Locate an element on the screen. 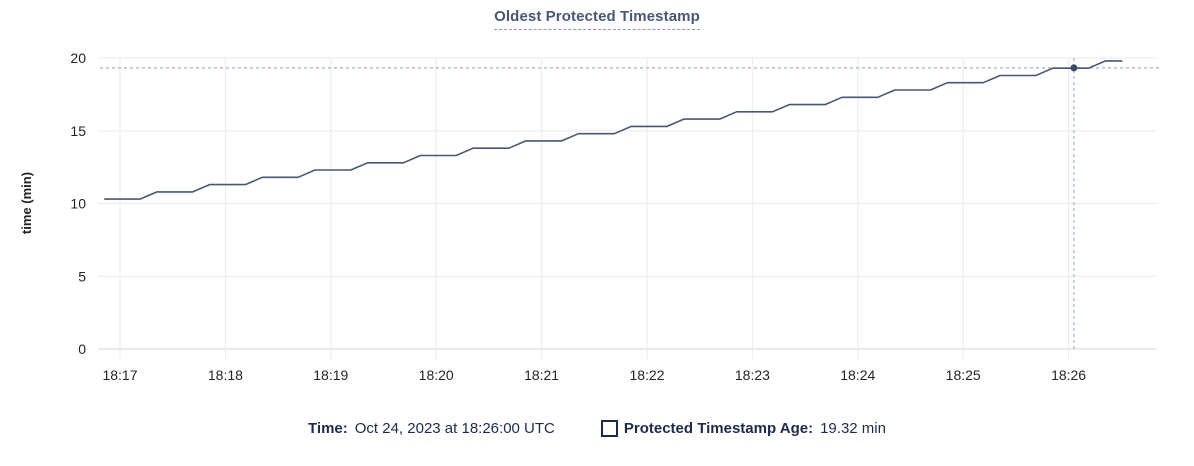  y-tick-label: 20 is located at coordinates (78, 58).